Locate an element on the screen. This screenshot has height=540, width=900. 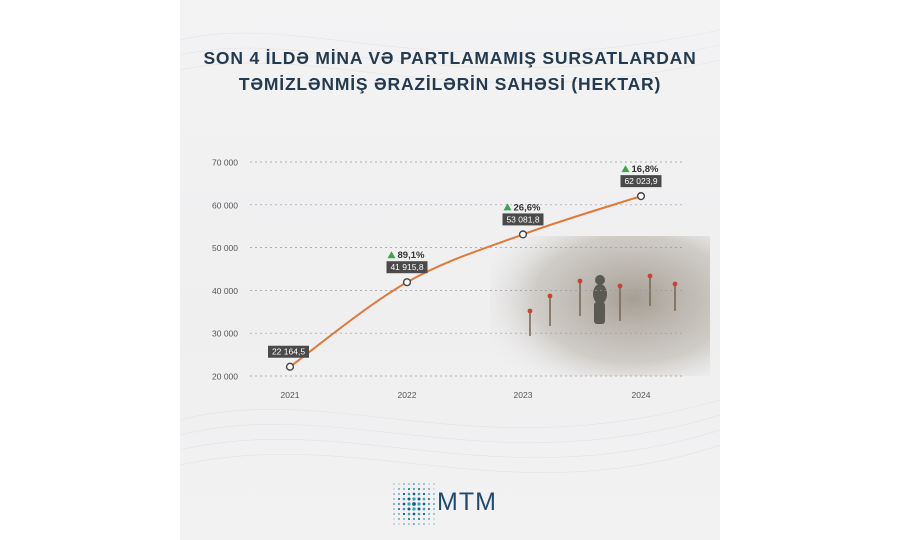
x-tick-label: 2022 is located at coordinates (407, 395).